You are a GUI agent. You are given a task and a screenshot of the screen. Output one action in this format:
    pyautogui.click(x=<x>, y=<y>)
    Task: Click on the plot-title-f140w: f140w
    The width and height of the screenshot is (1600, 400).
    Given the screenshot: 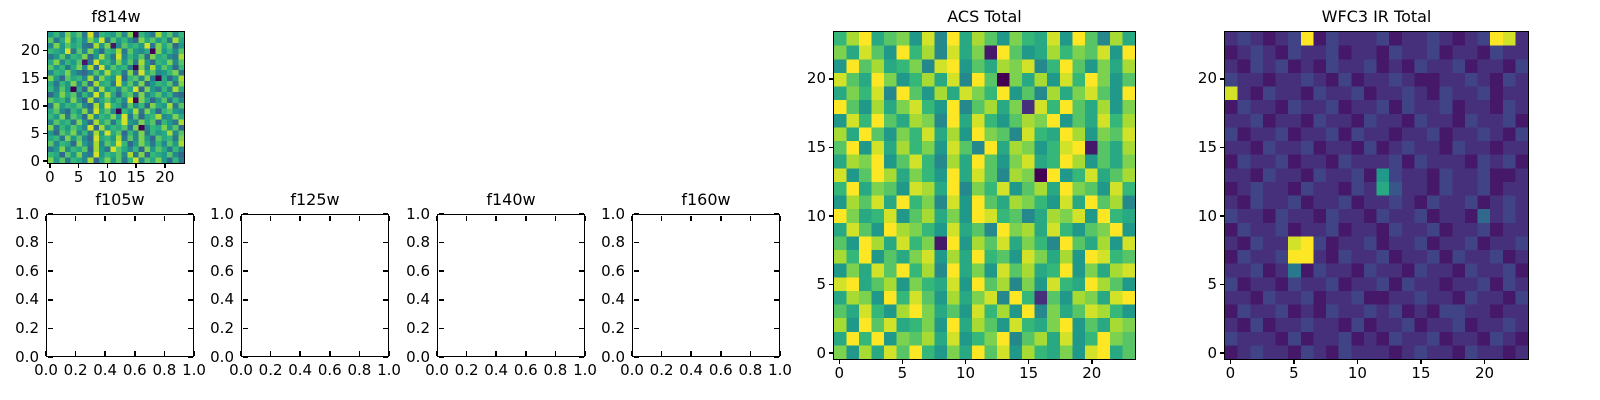 What is the action you would take?
    pyautogui.click(x=511, y=199)
    